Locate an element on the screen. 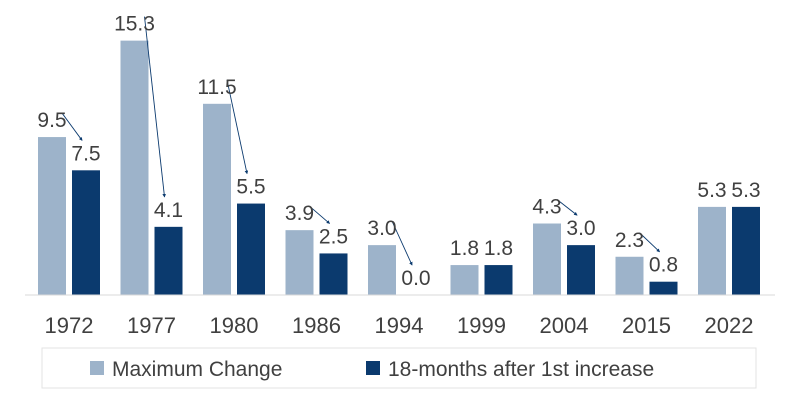 The image size is (800, 405). category-label-1980: 1980 is located at coordinates (234, 325).